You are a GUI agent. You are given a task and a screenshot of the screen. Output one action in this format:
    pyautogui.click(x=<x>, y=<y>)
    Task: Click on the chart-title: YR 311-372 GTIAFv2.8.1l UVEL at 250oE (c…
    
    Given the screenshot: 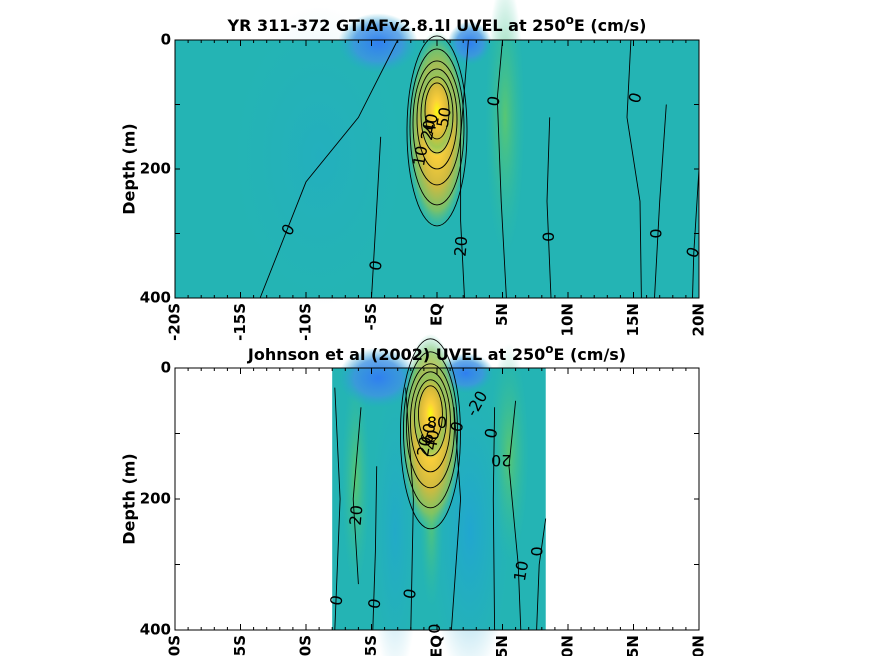 What is the action you would take?
    pyautogui.click(x=437, y=24)
    